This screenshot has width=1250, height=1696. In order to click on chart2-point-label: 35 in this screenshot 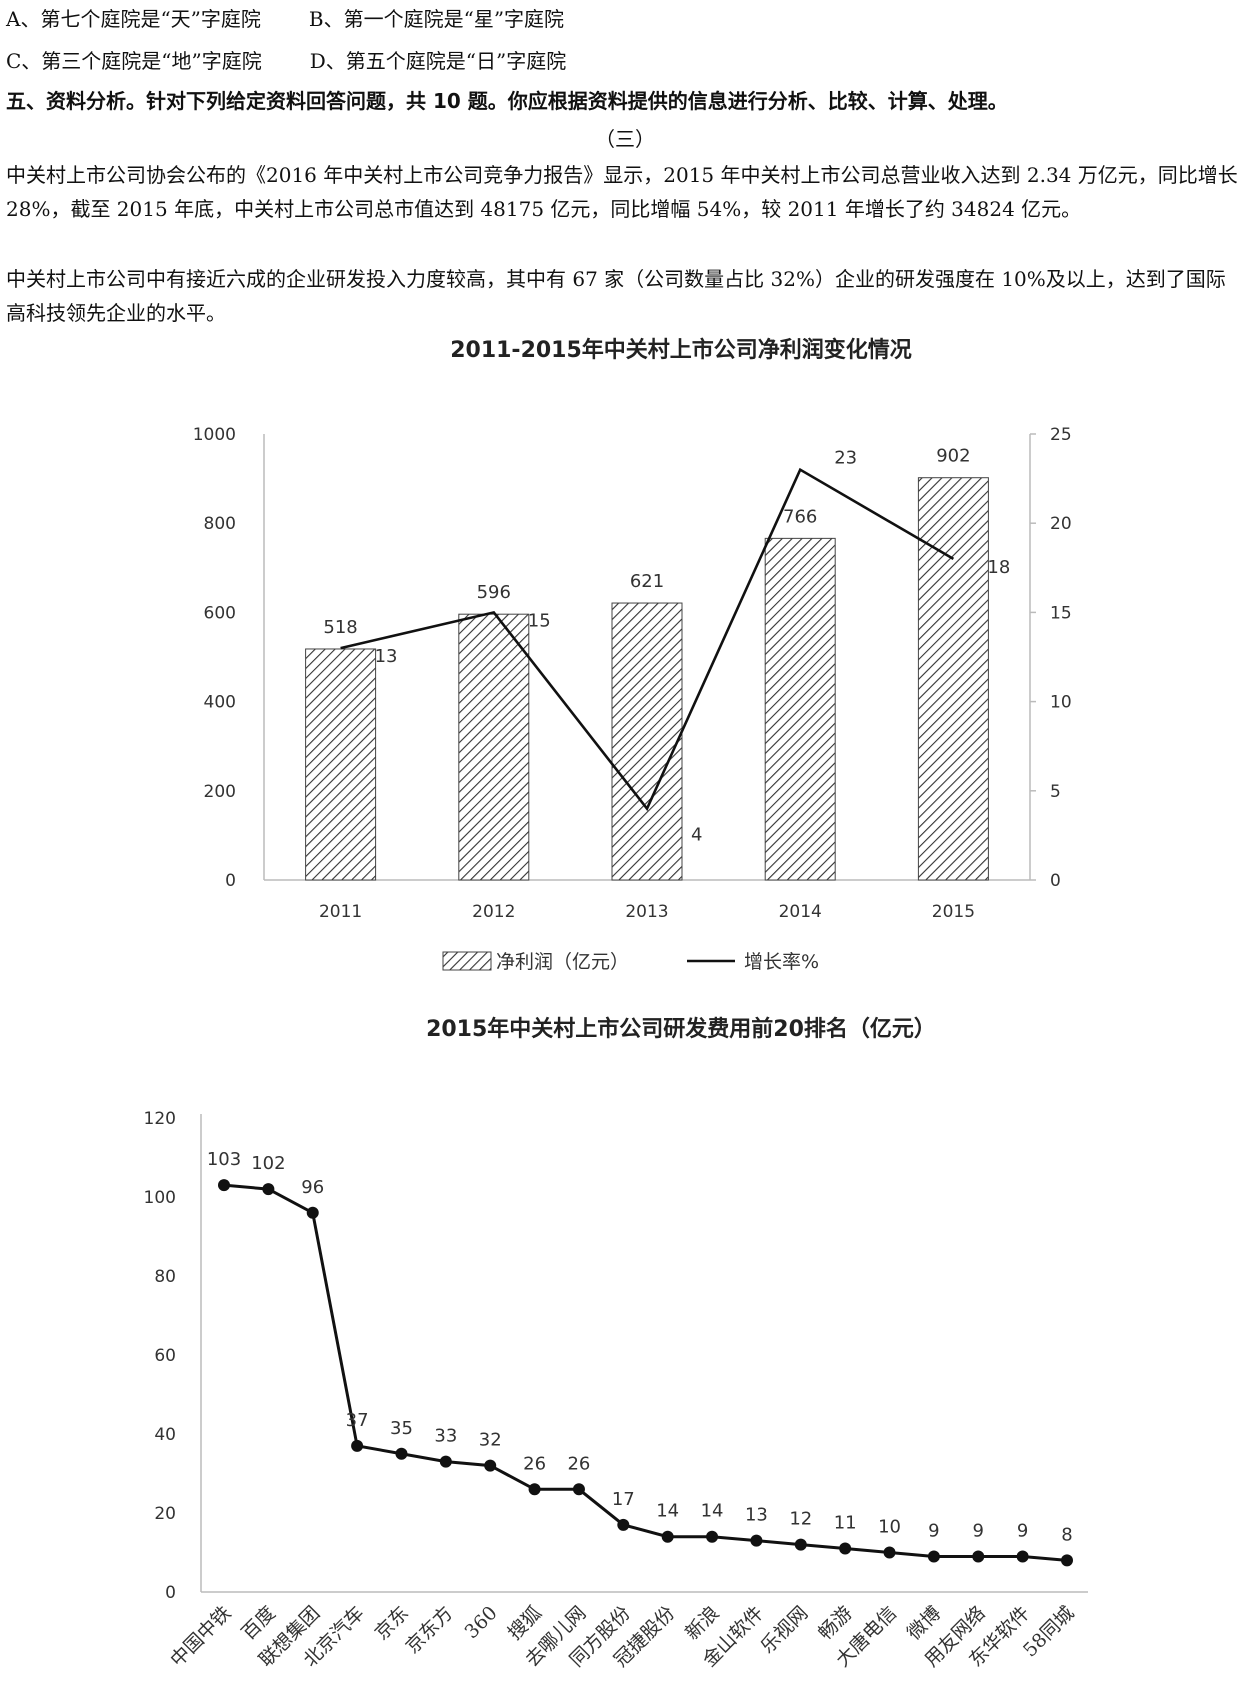, I will do `click(401, 1428)`.